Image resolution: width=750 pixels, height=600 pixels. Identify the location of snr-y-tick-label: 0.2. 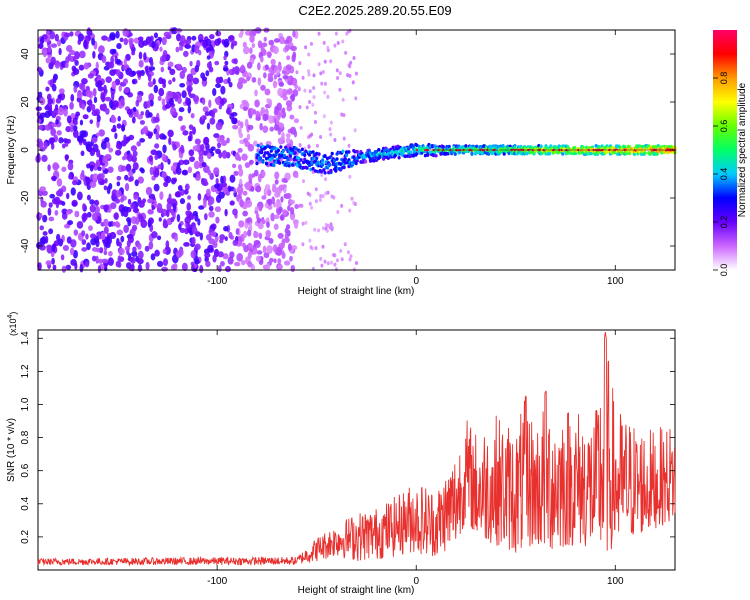
(25, 537).